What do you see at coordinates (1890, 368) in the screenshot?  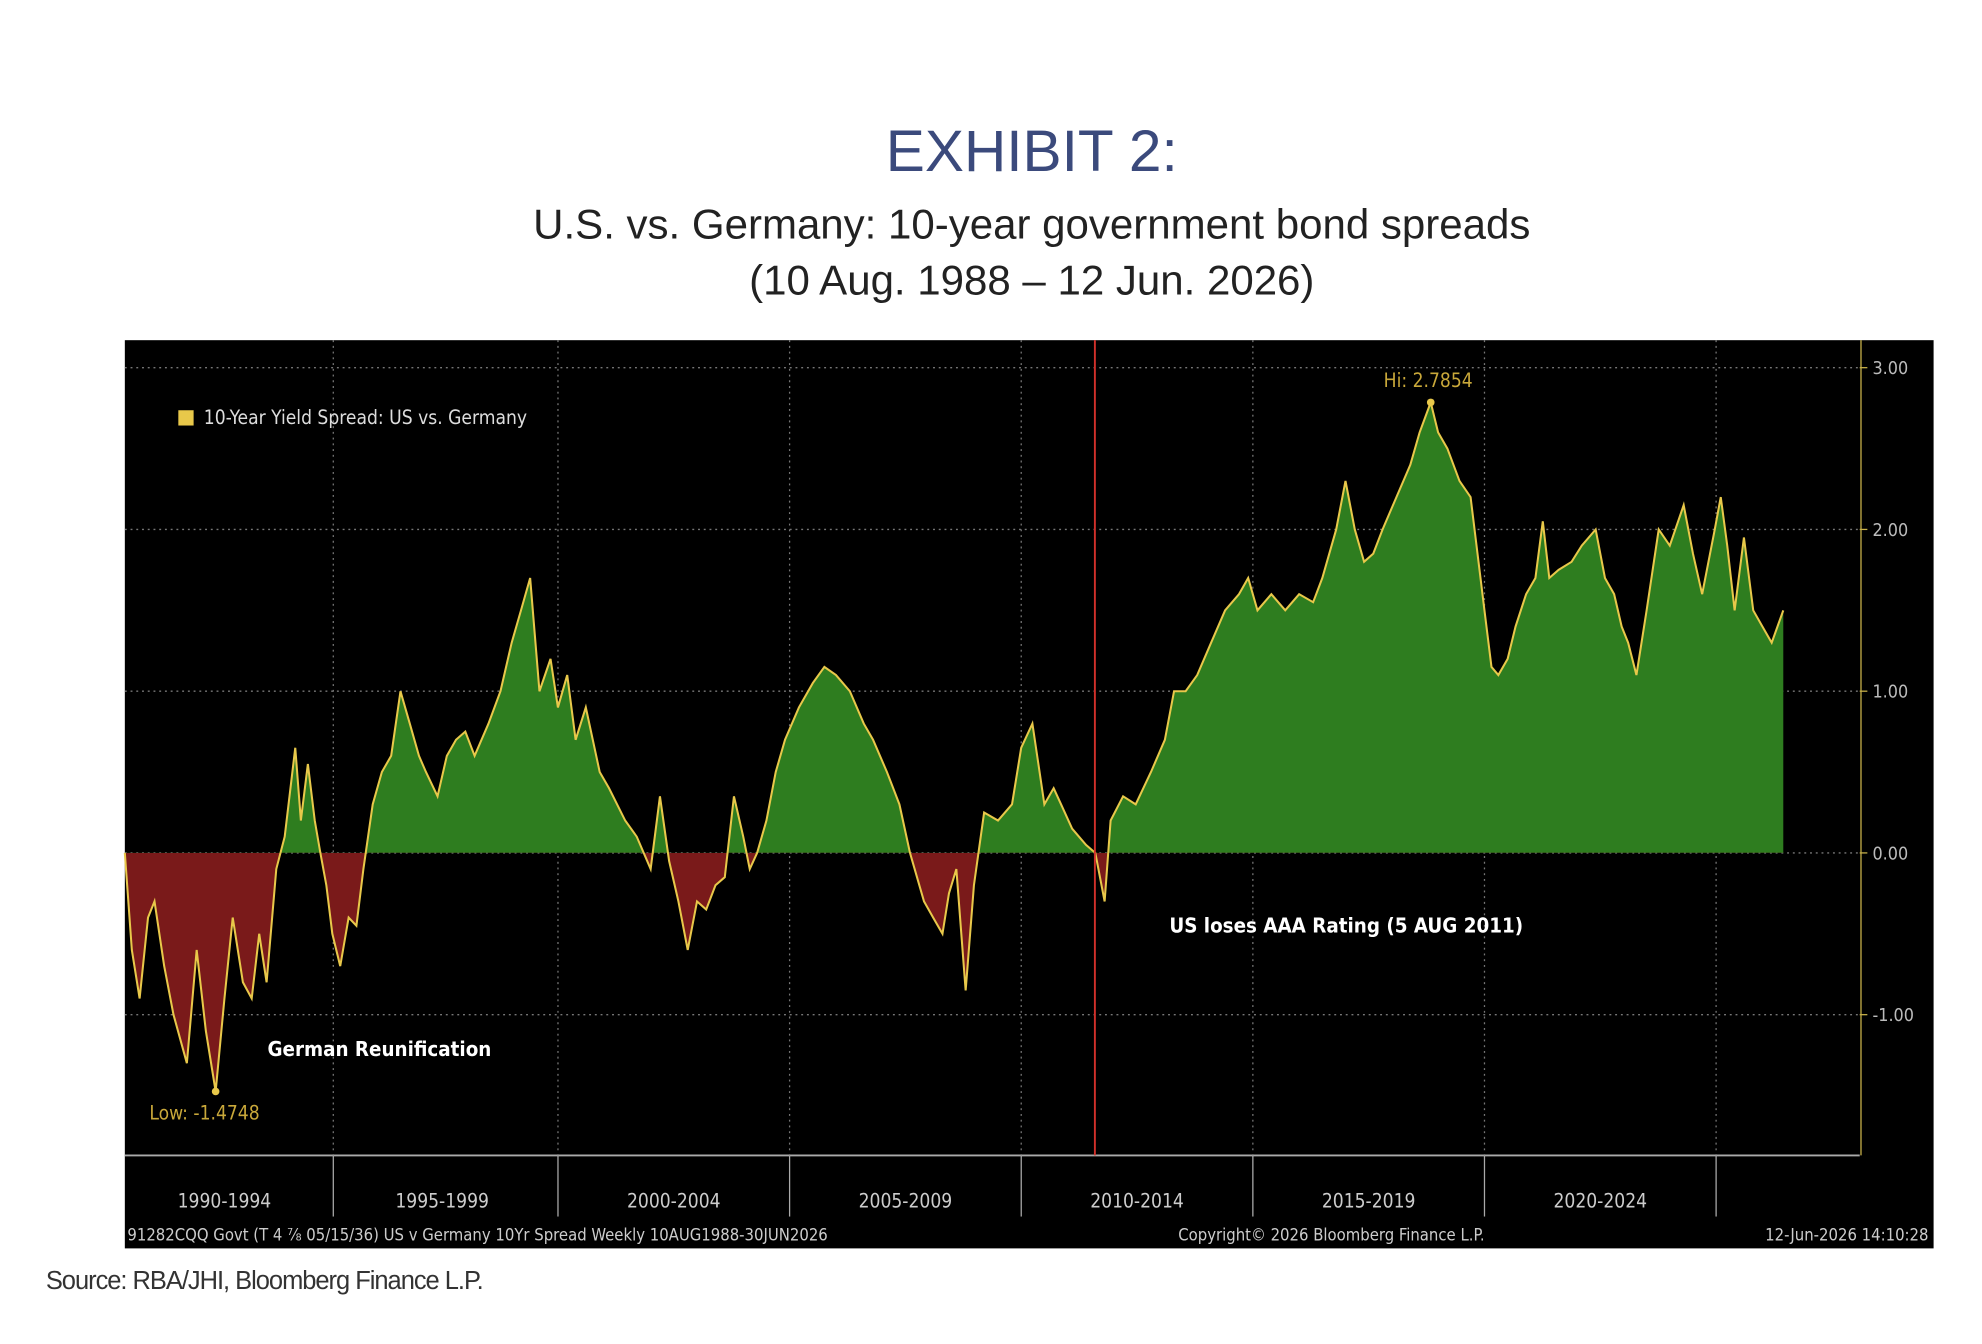 I see `y-tick-label: 3.00` at bounding box center [1890, 368].